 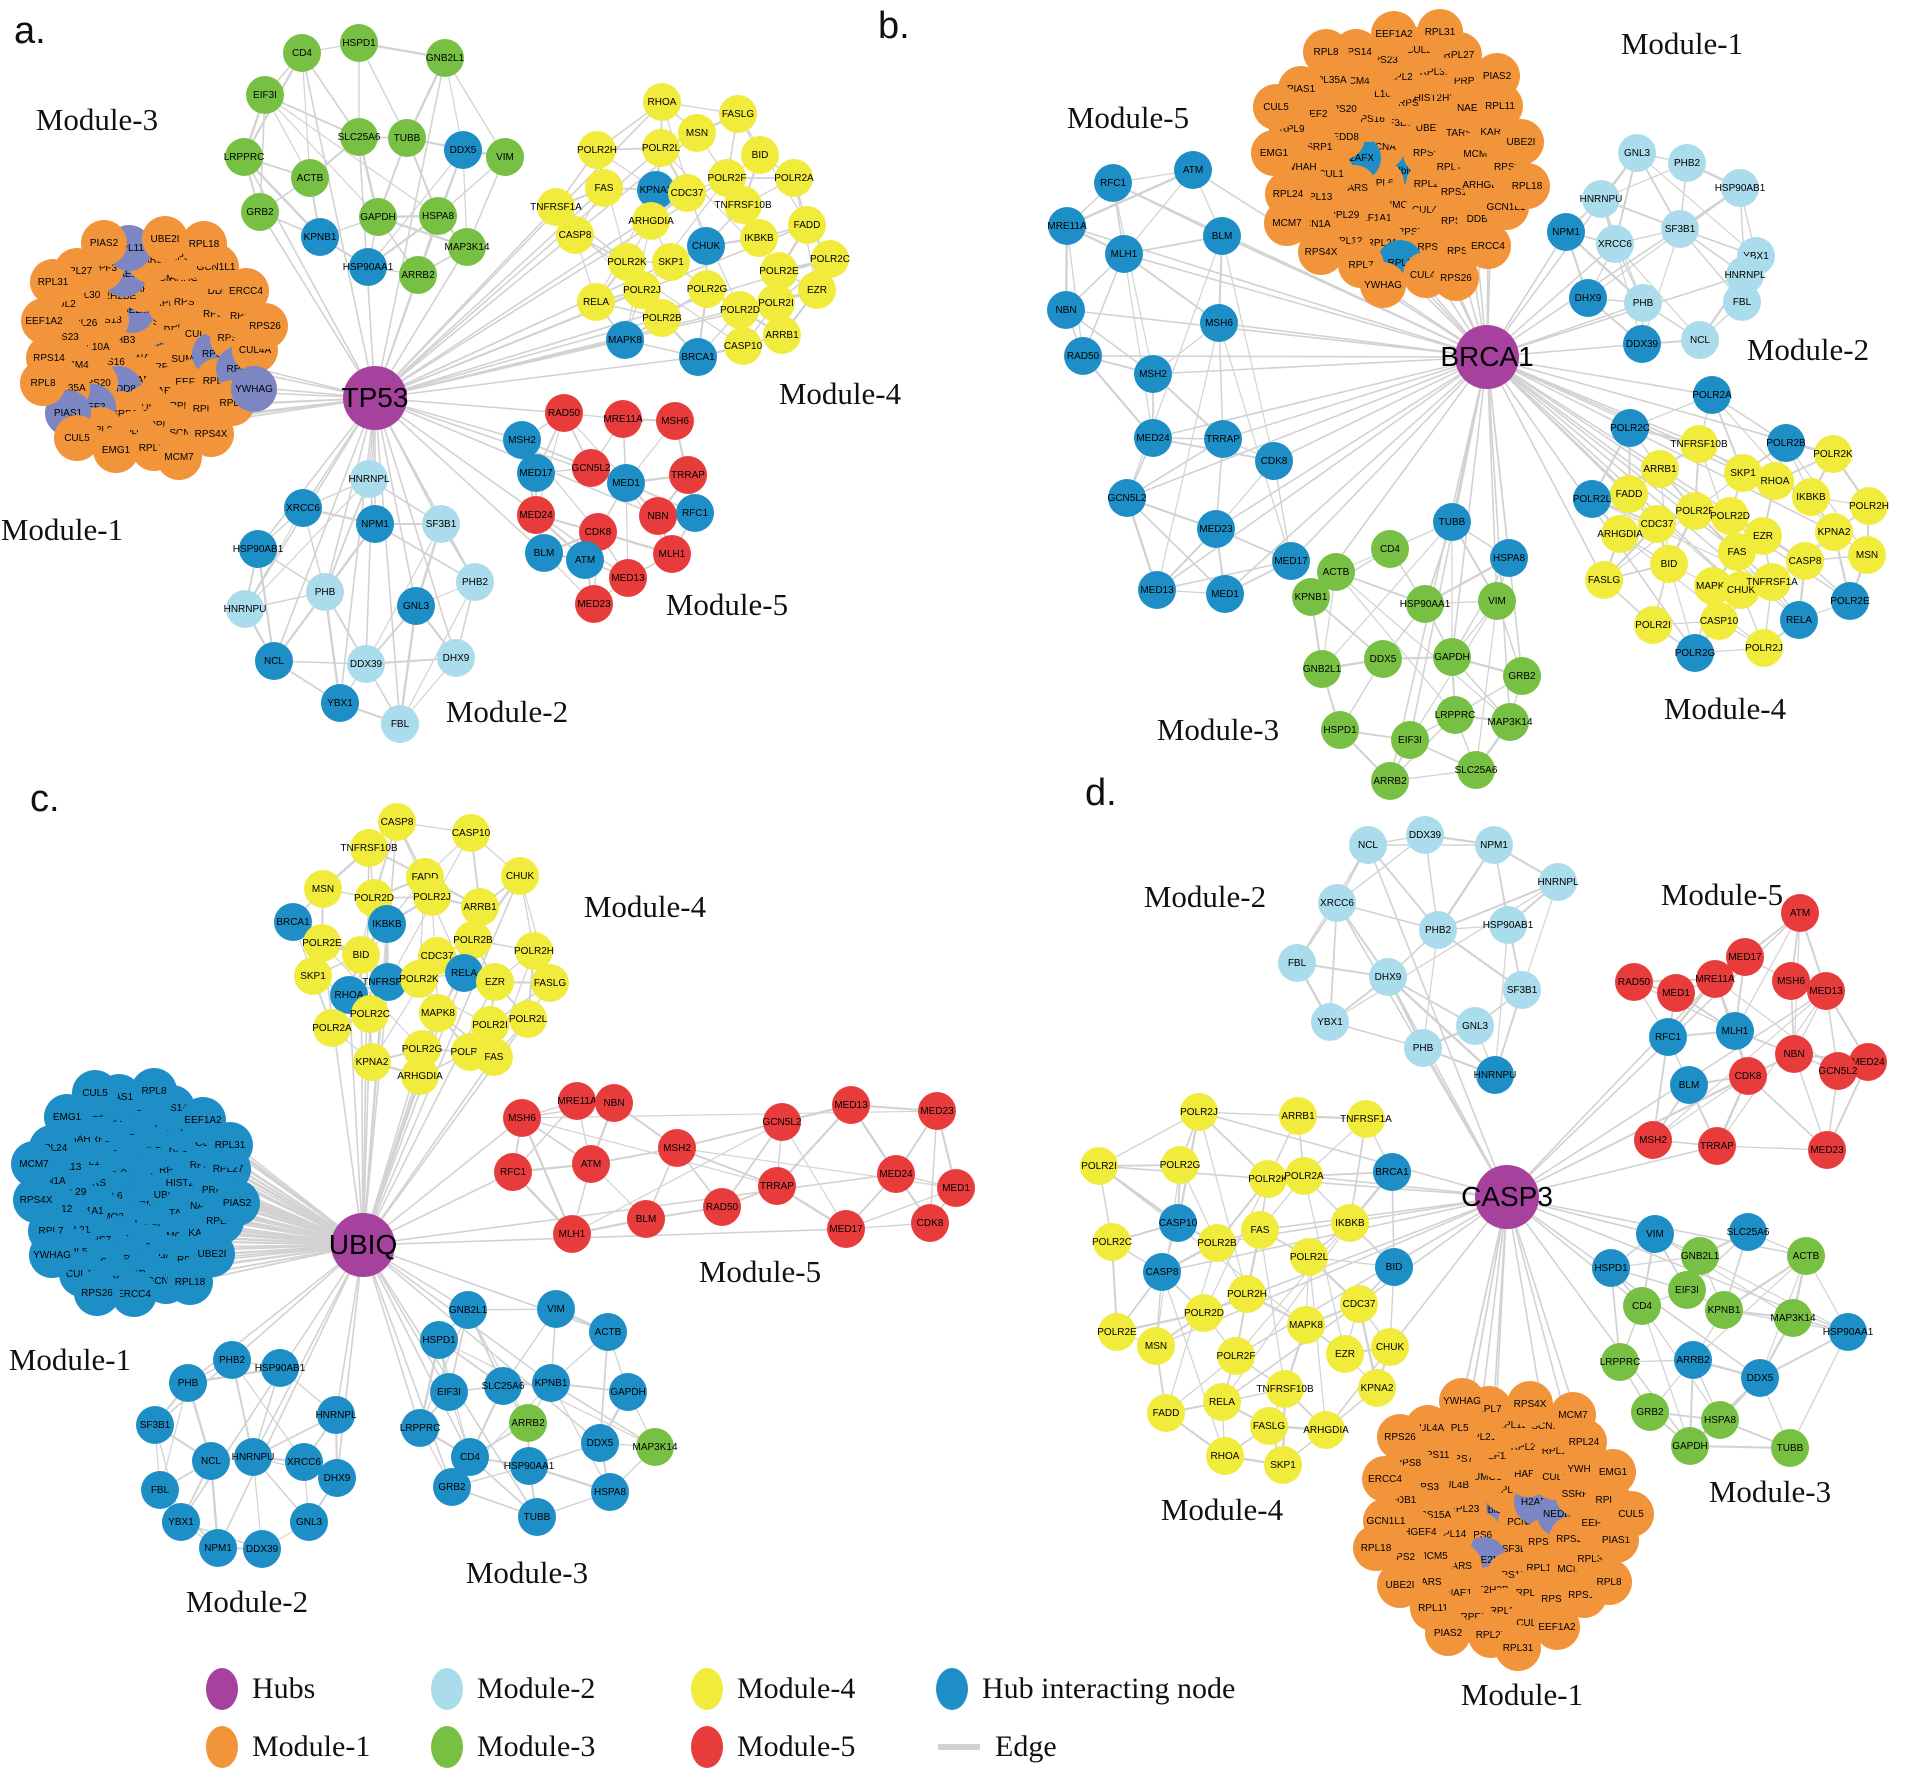 What do you see at coordinates (661, 148) in the screenshot?
I see `node-POLR2L: POLR2L` at bounding box center [661, 148].